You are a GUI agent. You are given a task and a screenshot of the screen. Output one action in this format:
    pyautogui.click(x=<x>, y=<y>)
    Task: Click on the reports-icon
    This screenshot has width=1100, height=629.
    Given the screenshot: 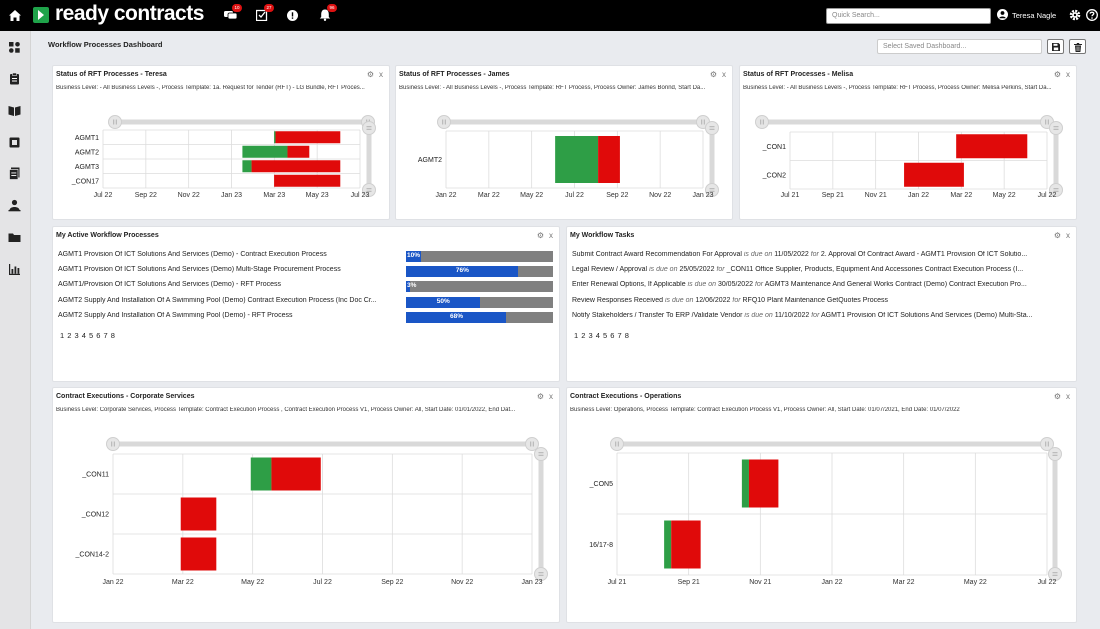 What is the action you would take?
    pyautogui.click(x=14, y=269)
    